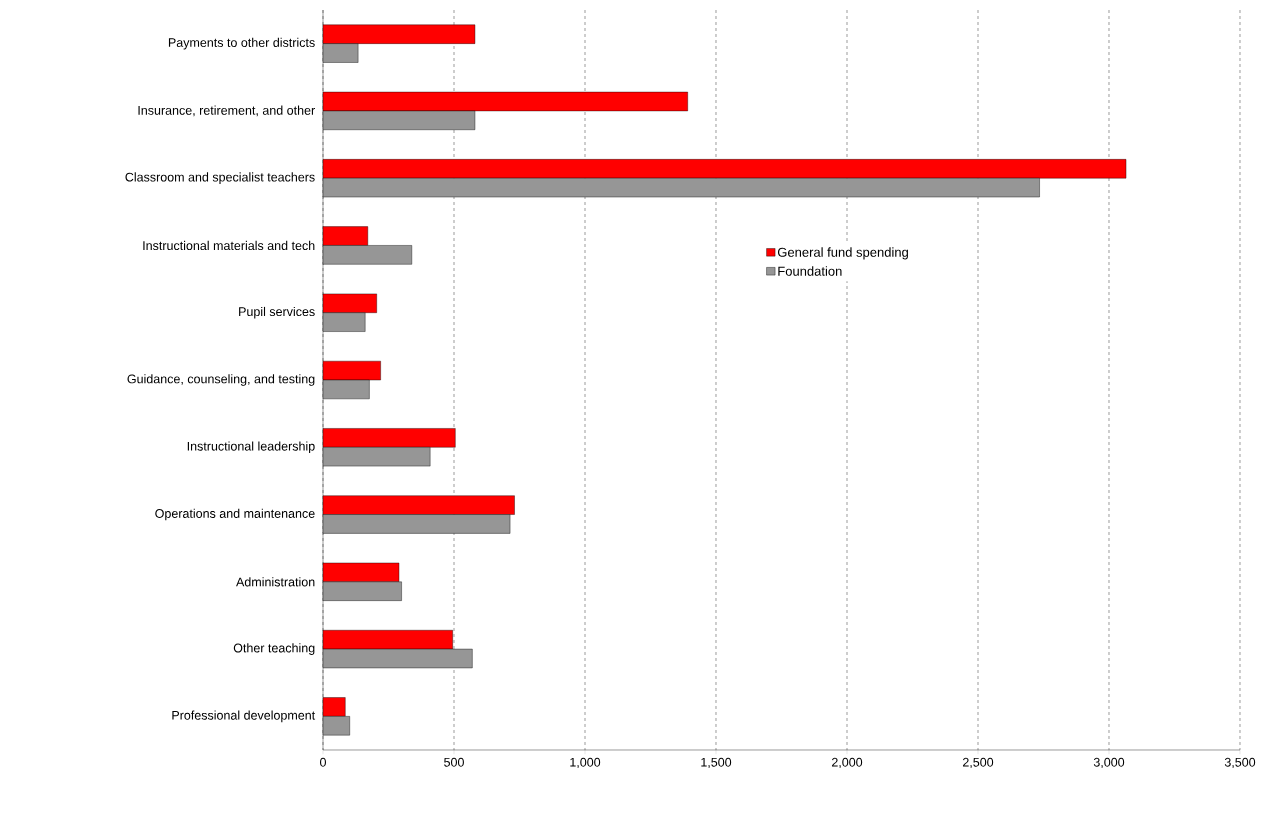  What do you see at coordinates (323, 762) in the screenshot?
I see `x-tick-label: 0` at bounding box center [323, 762].